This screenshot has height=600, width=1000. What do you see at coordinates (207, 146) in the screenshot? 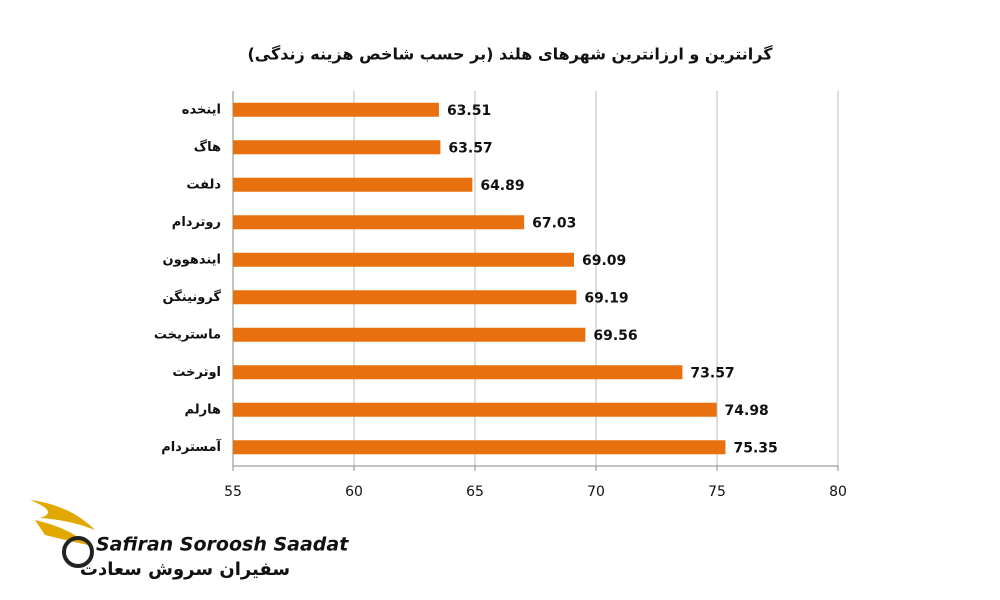
I see `y-tick-label: هاگ` at bounding box center [207, 146].